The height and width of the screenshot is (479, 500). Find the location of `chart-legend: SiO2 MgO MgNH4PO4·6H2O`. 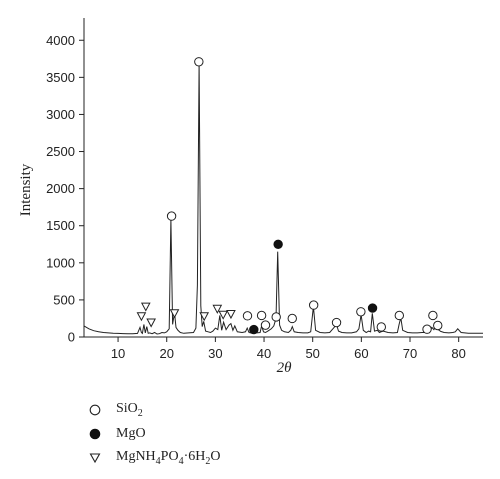

chart-legend: SiO2 MgO MgNH4PO4·6H2O is located at coordinates (154, 434).